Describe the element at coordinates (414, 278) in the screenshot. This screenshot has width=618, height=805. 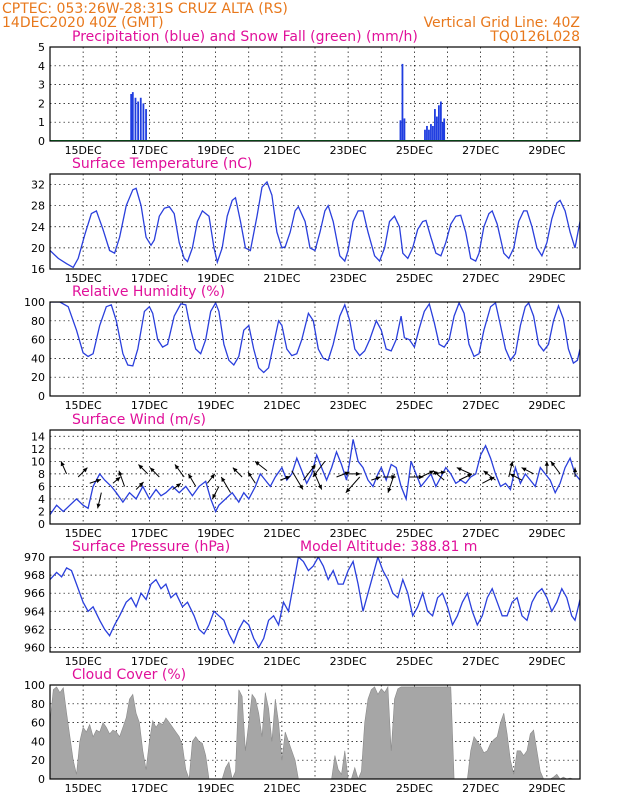
I see `temp-xtick-5: 25DEC` at that location.